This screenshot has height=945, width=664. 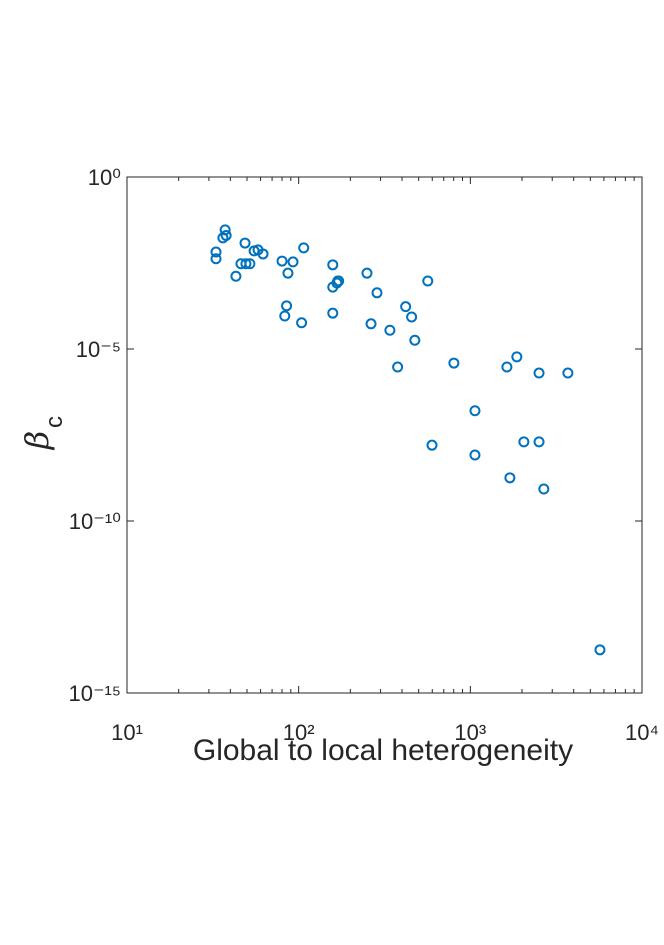 What do you see at coordinates (98, 349) in the screenshot?
I see `y-tick-label: 10⁻⁵` at bounding box center [98, 349].